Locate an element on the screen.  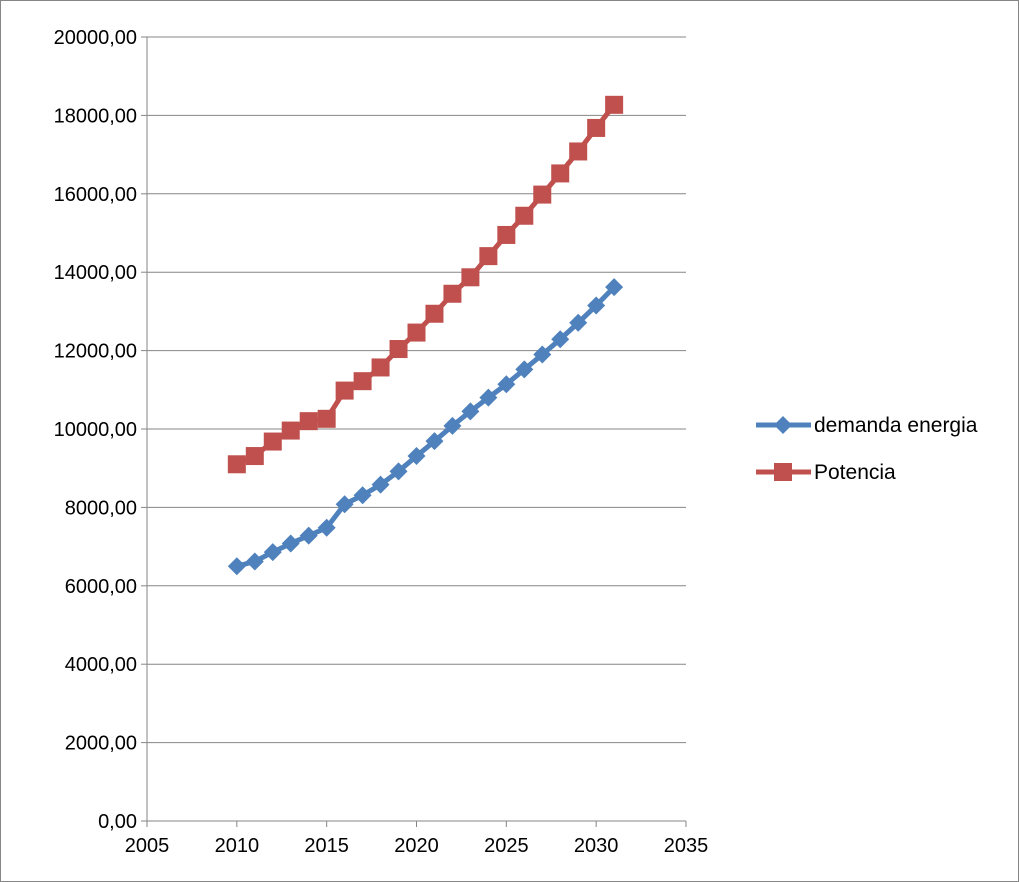
x-tick-label: 2005 is located at coordinates (147, 846).